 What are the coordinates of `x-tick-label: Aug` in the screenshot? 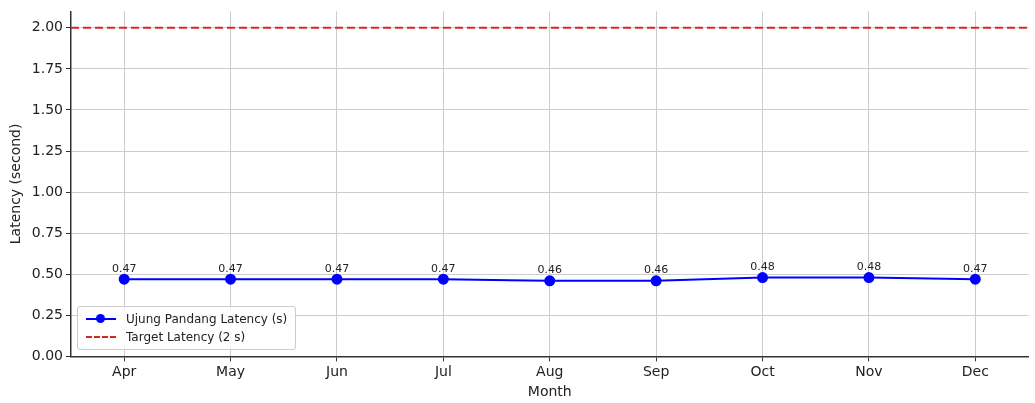 It's located at (550, 371).